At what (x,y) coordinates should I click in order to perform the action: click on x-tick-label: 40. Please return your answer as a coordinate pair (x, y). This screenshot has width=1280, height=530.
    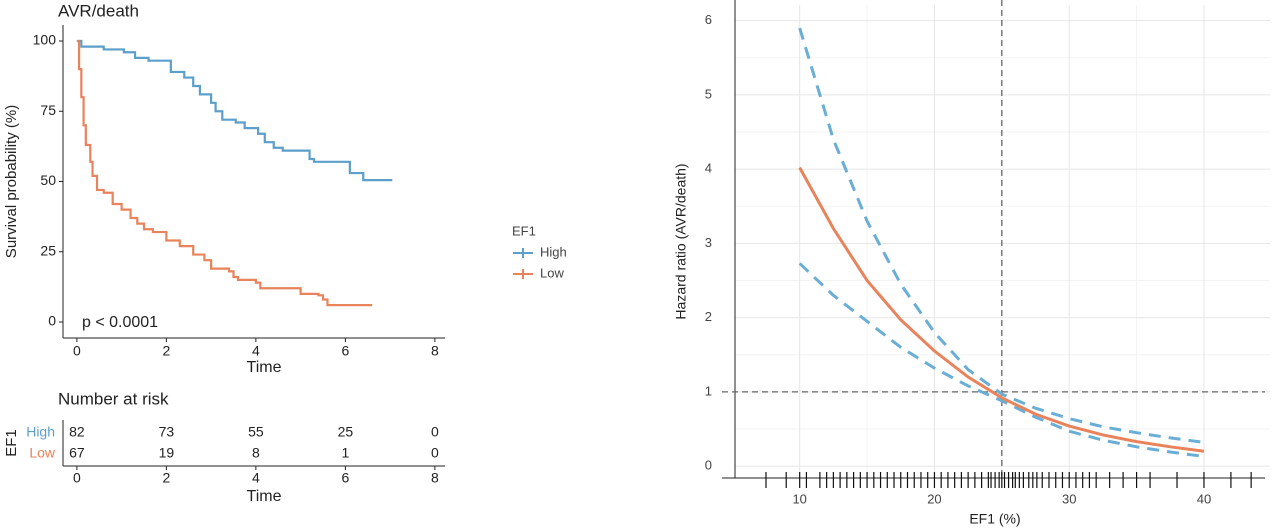
    Looking at the image, I should click on (1204, 498).